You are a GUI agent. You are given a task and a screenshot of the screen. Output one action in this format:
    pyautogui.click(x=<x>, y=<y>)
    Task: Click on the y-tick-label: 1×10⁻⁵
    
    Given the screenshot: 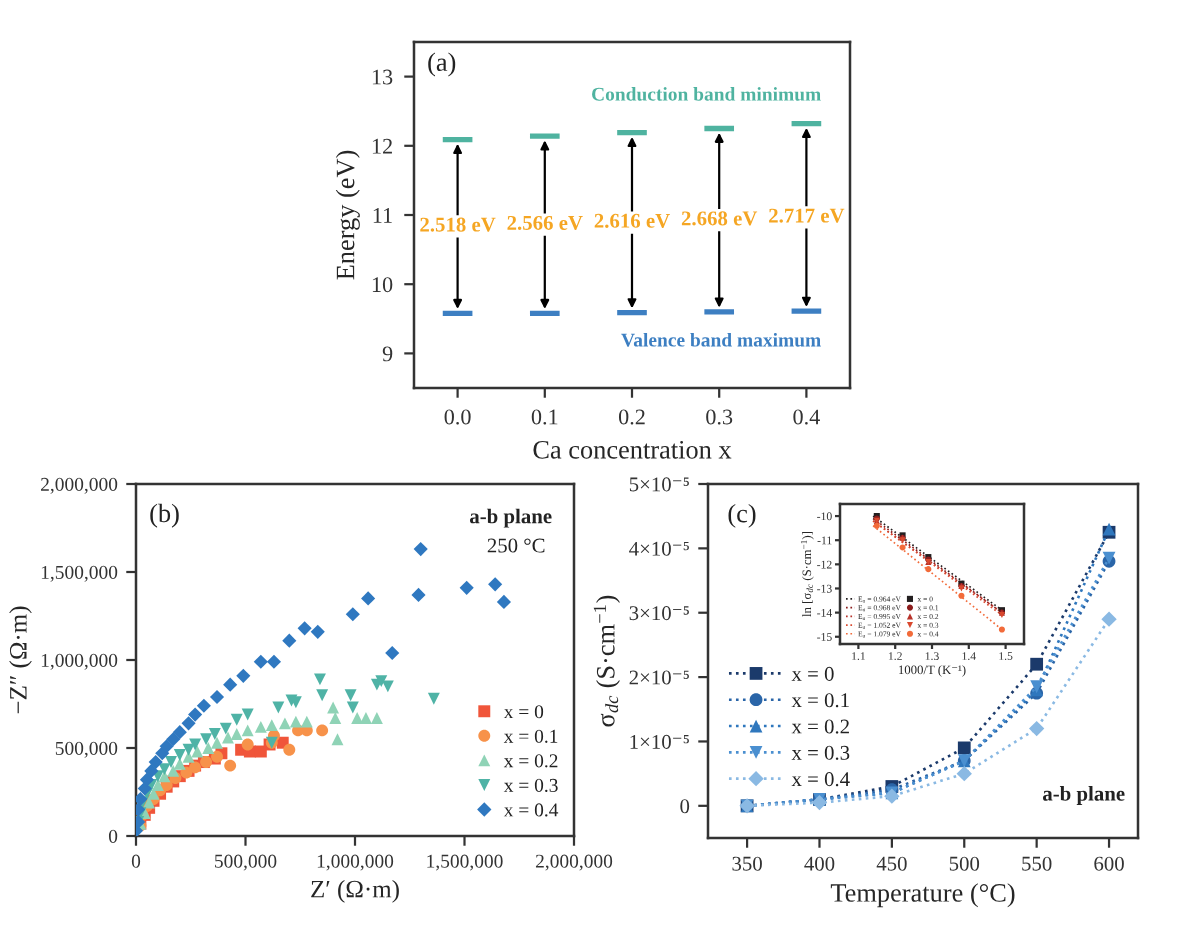 What is the action you would take?
    pyautogui.click(x=659, y=741)
    